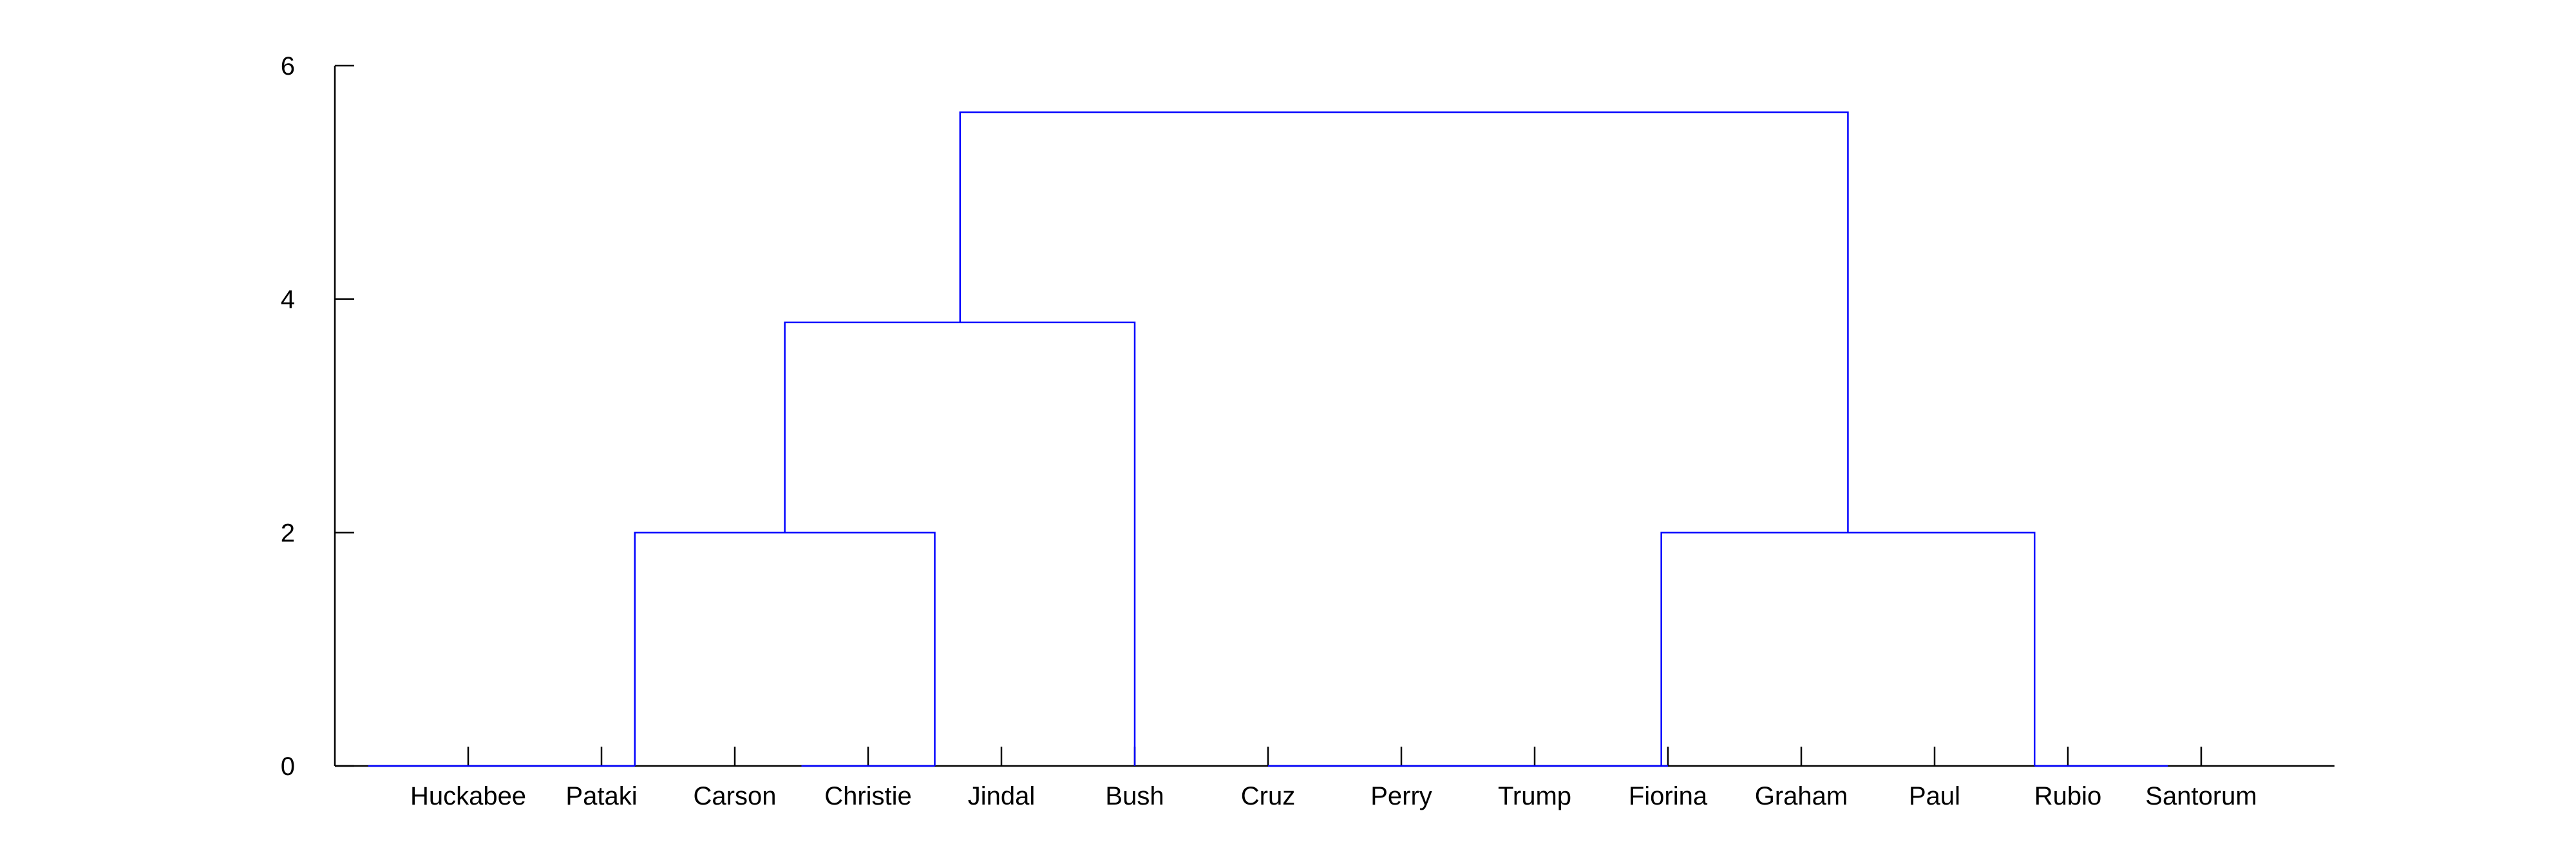 The image size is (2576, 858). Describe the element at coordinates (1268, 796) in the screenshot. I see `leaf-label: Cruz` at that location.